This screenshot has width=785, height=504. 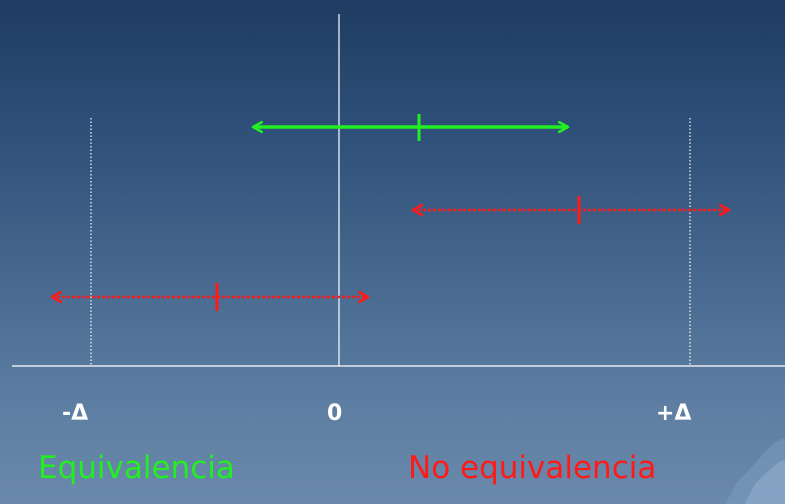 What do you see at coordinates (674, 413) in the screenshot?
I see `plus-delta-label: +Δ` at bounding box center [674, 413].